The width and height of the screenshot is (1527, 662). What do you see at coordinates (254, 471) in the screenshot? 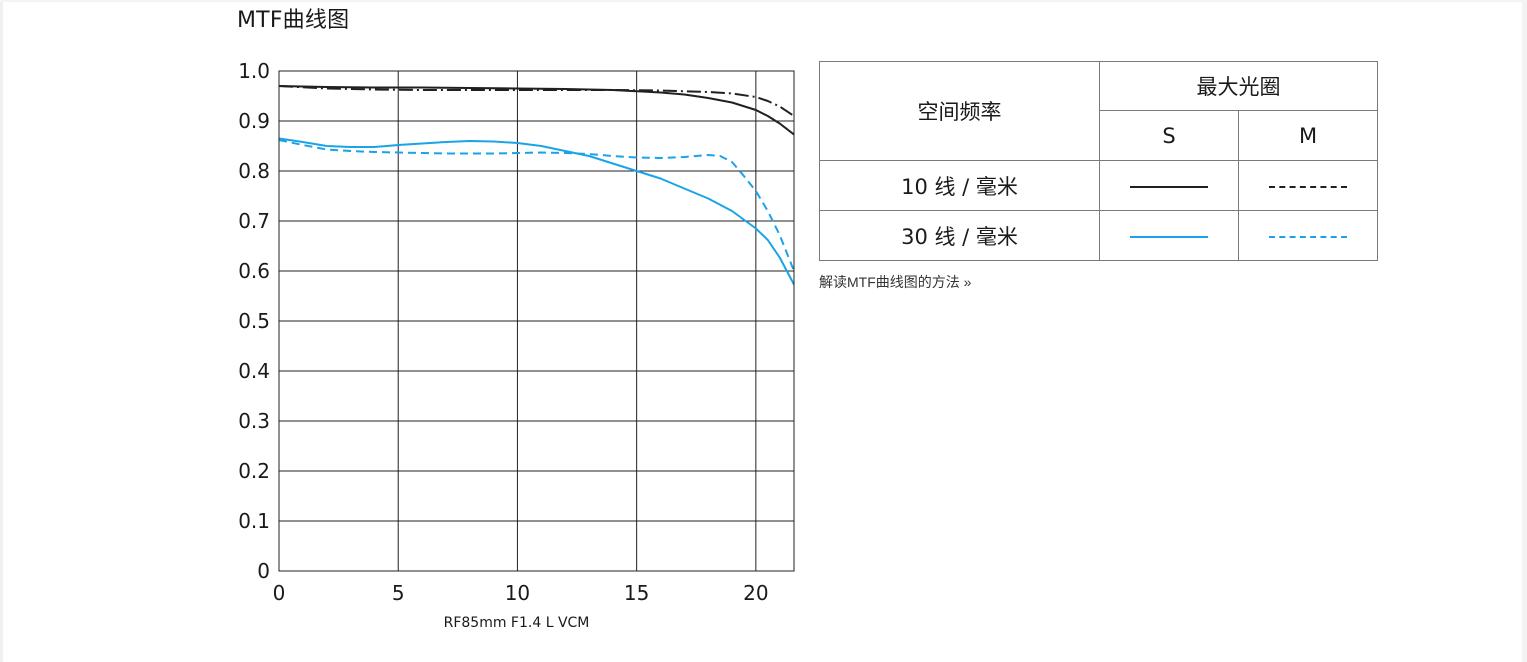
I see `y-tick-label: 0.2` at bounding box center [254, 471].